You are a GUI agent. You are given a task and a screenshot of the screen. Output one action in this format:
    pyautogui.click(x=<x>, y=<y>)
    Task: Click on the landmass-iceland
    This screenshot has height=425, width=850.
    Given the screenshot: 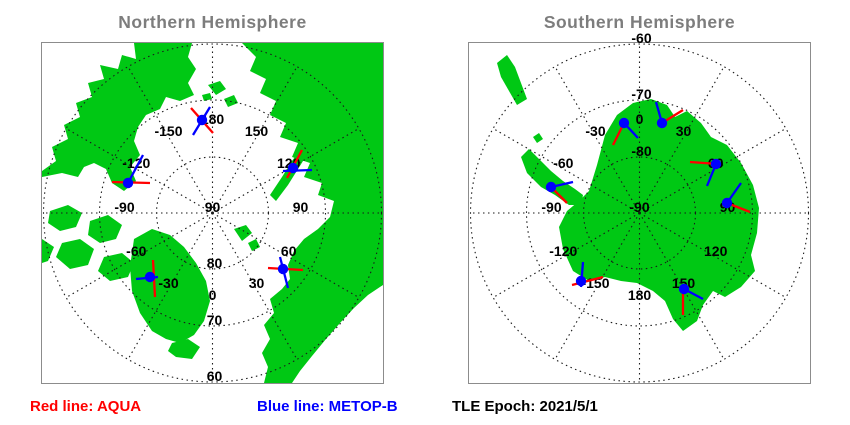 What is the action you would take?
    pyautogui.click(x=184, y=349)
    